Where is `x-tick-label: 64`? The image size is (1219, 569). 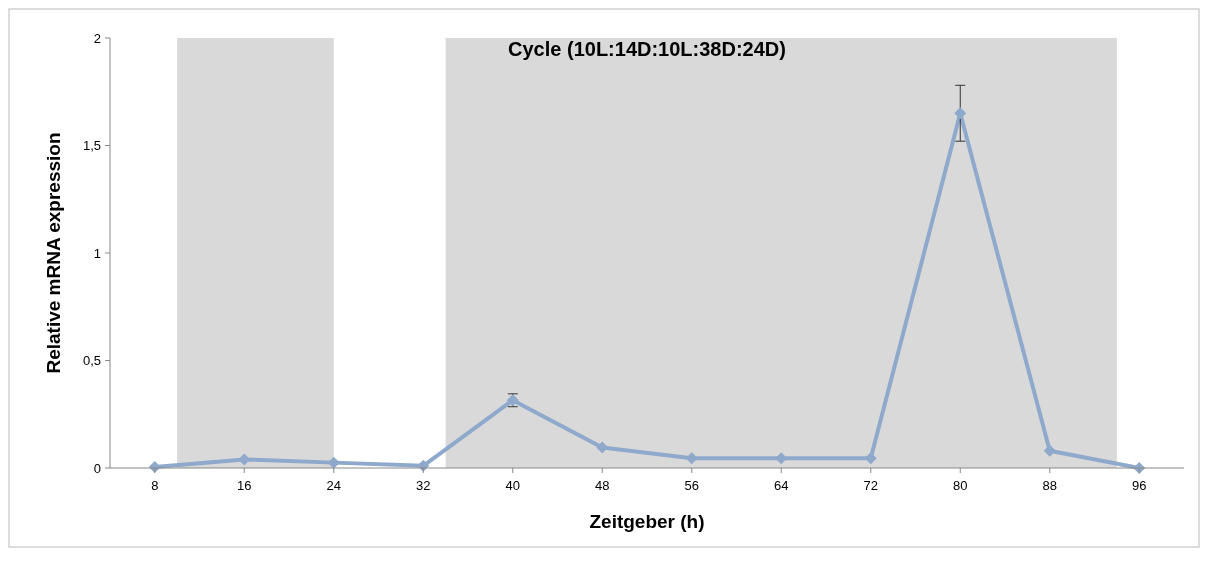 x-tick-label: 64 is located at coordinates (781, 485).